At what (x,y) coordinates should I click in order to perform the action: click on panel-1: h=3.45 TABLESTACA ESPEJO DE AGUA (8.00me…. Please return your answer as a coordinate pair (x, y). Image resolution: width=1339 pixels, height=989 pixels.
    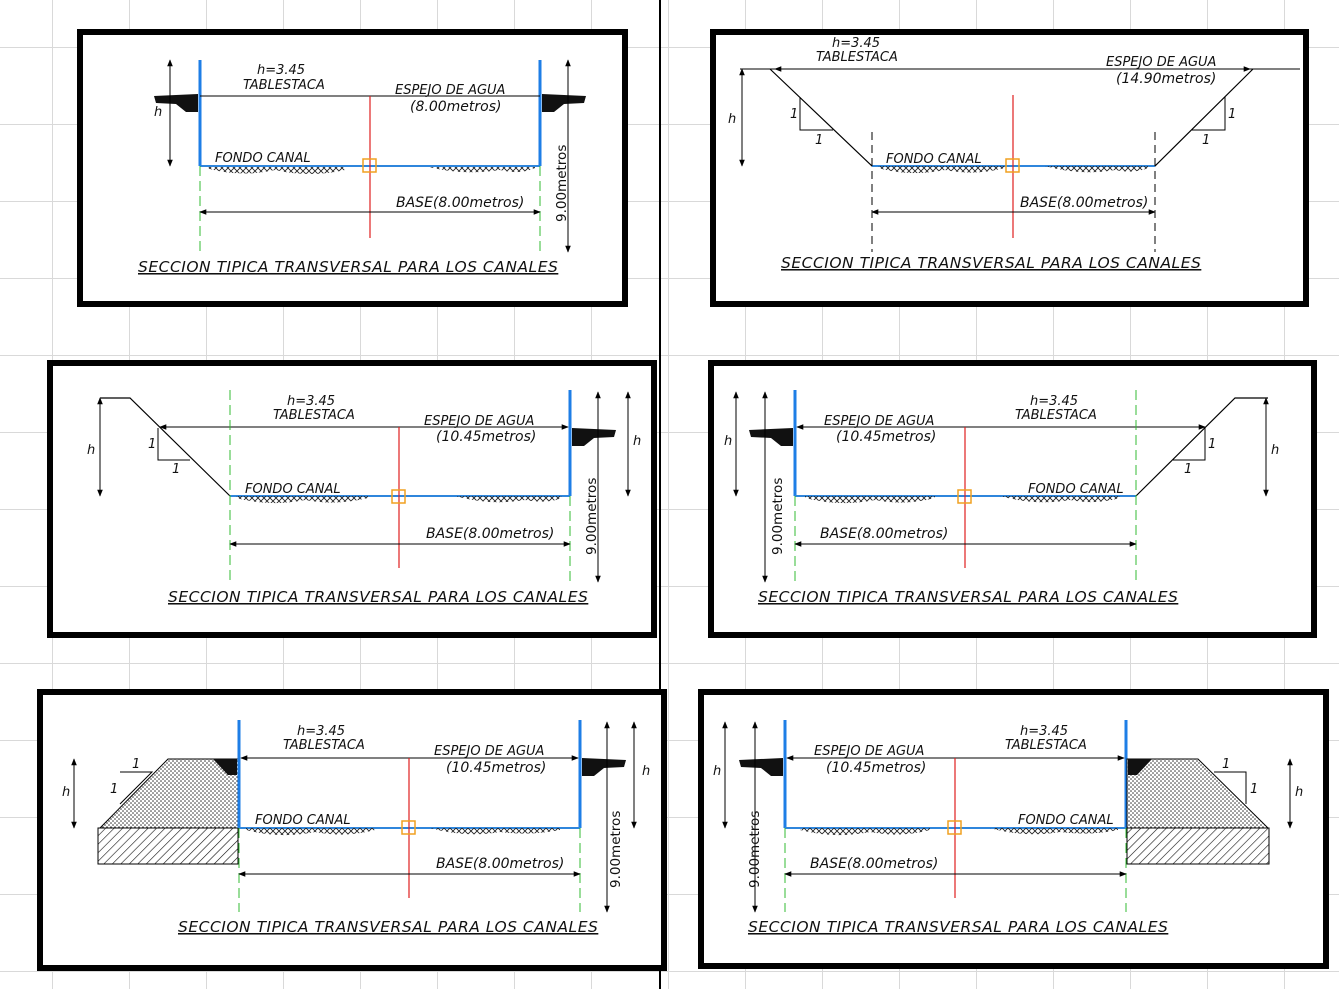
    Looking at the image, I should click on (352, 168).